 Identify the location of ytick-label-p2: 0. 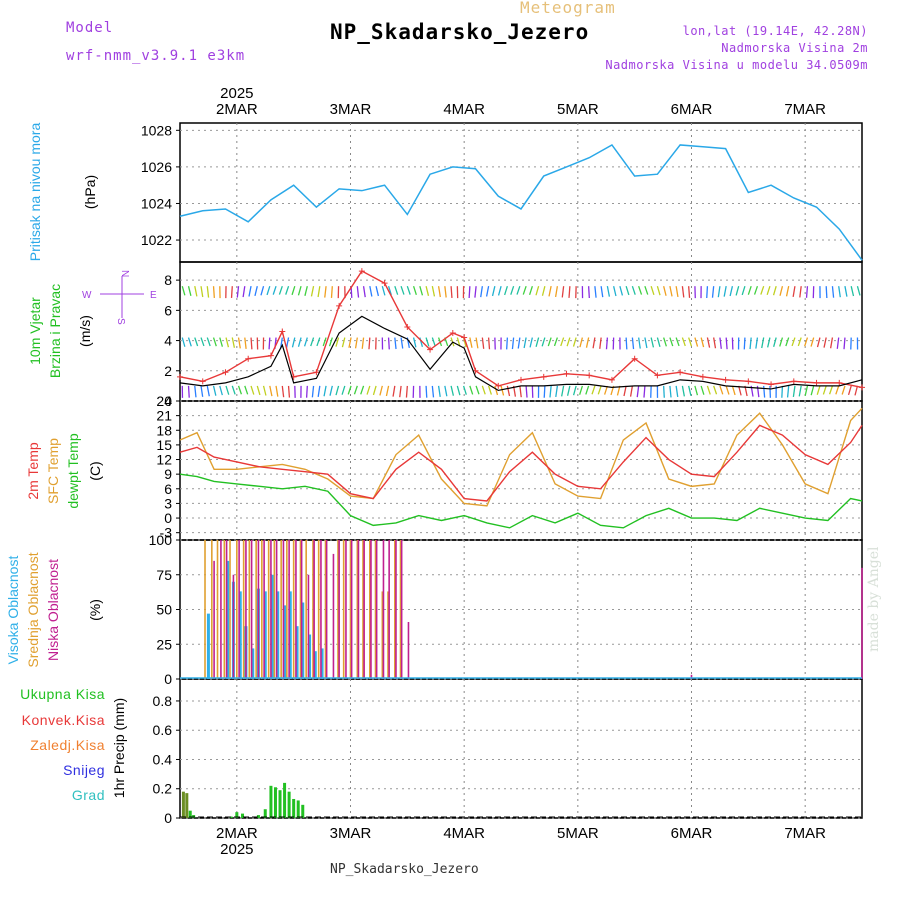
(168, 401).